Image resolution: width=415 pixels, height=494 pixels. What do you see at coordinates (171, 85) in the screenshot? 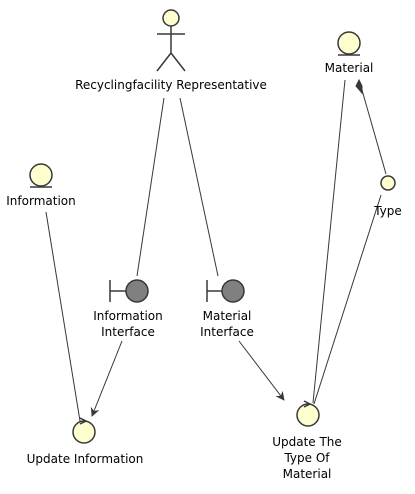
I see `actor-label: Recyclingfacility Representative` at bounding box center [171, 85].